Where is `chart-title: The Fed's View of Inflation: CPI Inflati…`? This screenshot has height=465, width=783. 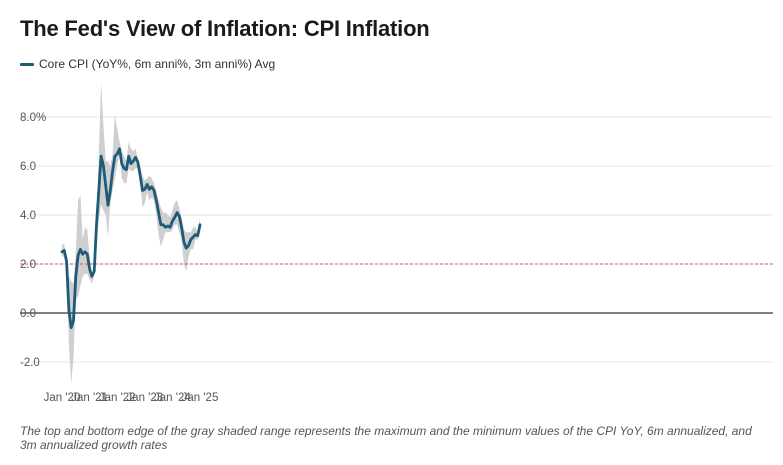
chart-title: The Fed's View of Inflation: CPI Inflati… is located at coordinates (225, 28).